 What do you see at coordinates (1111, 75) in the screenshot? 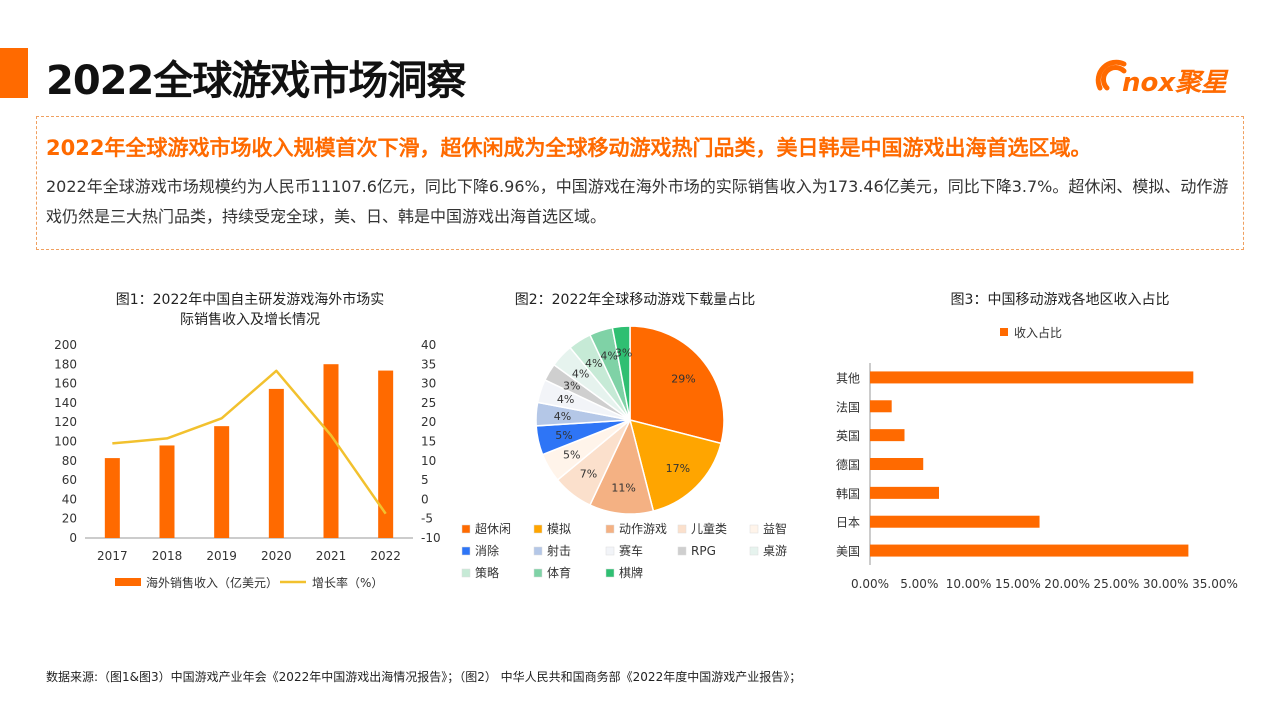
I see `signal-icon` at bounding box center [1111, 75].